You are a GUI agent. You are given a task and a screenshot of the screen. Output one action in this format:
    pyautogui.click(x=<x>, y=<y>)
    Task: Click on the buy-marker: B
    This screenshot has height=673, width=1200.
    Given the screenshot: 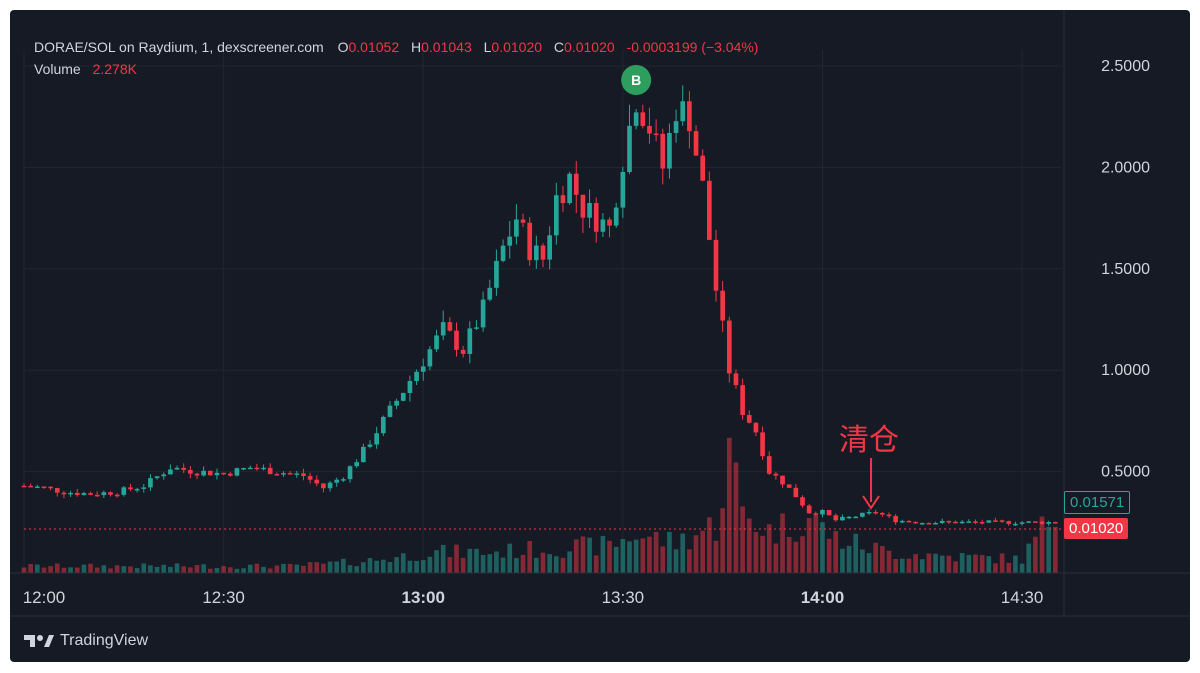 What is the action you would take?
    pyautogui.click(x=636, y=80)
    